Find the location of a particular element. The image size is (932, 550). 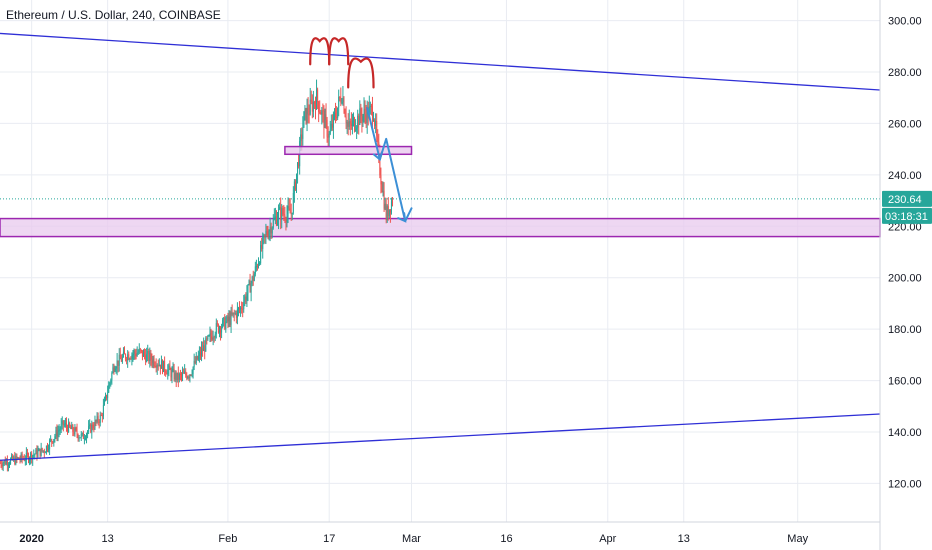

pattern-arc is located at coordinates (361, 73).